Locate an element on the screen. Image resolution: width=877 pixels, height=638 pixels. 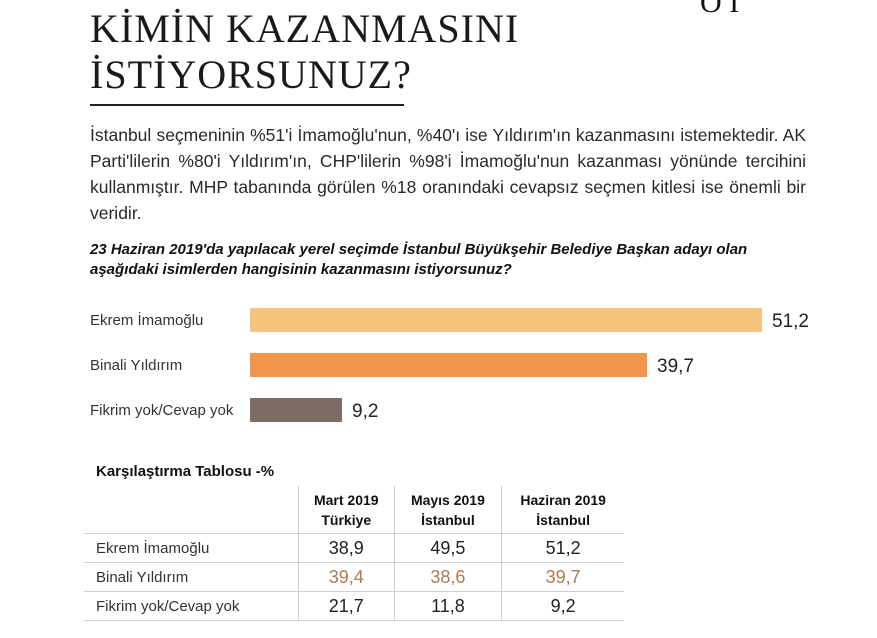
table-cell: 51,2 is located at coordinates (562, 548).